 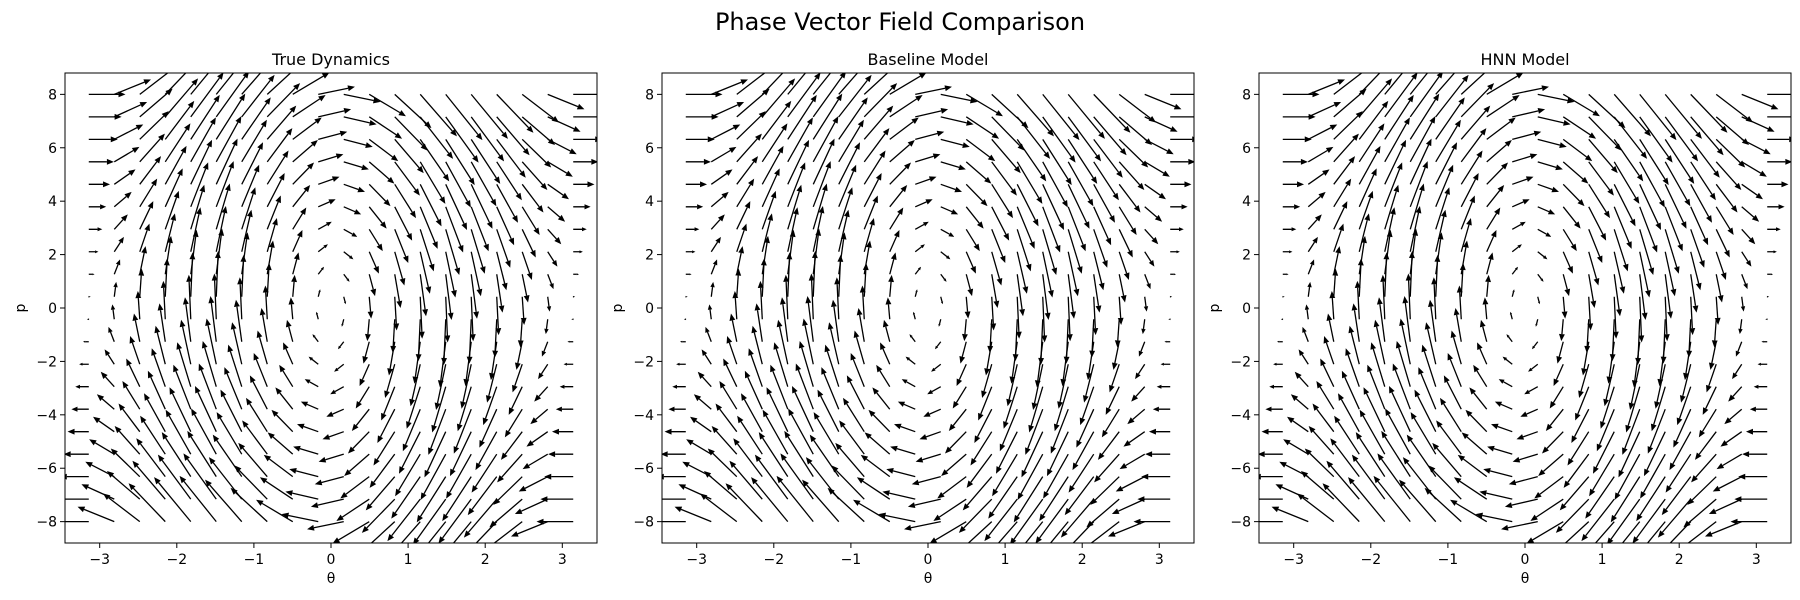 What do you see at coordinates (643, 416) in the screenshot?
I see `y-tick-label: −4` at bounding box center [643, 416].